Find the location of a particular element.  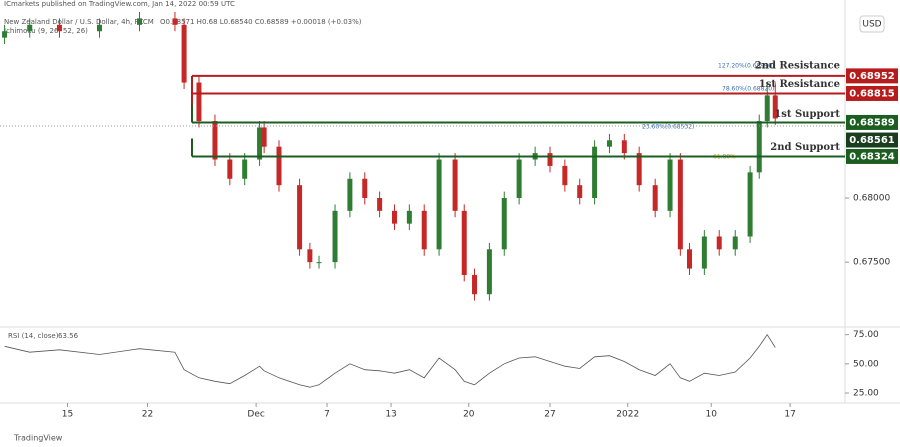

last-price-box is located at coordinates (872, 140).